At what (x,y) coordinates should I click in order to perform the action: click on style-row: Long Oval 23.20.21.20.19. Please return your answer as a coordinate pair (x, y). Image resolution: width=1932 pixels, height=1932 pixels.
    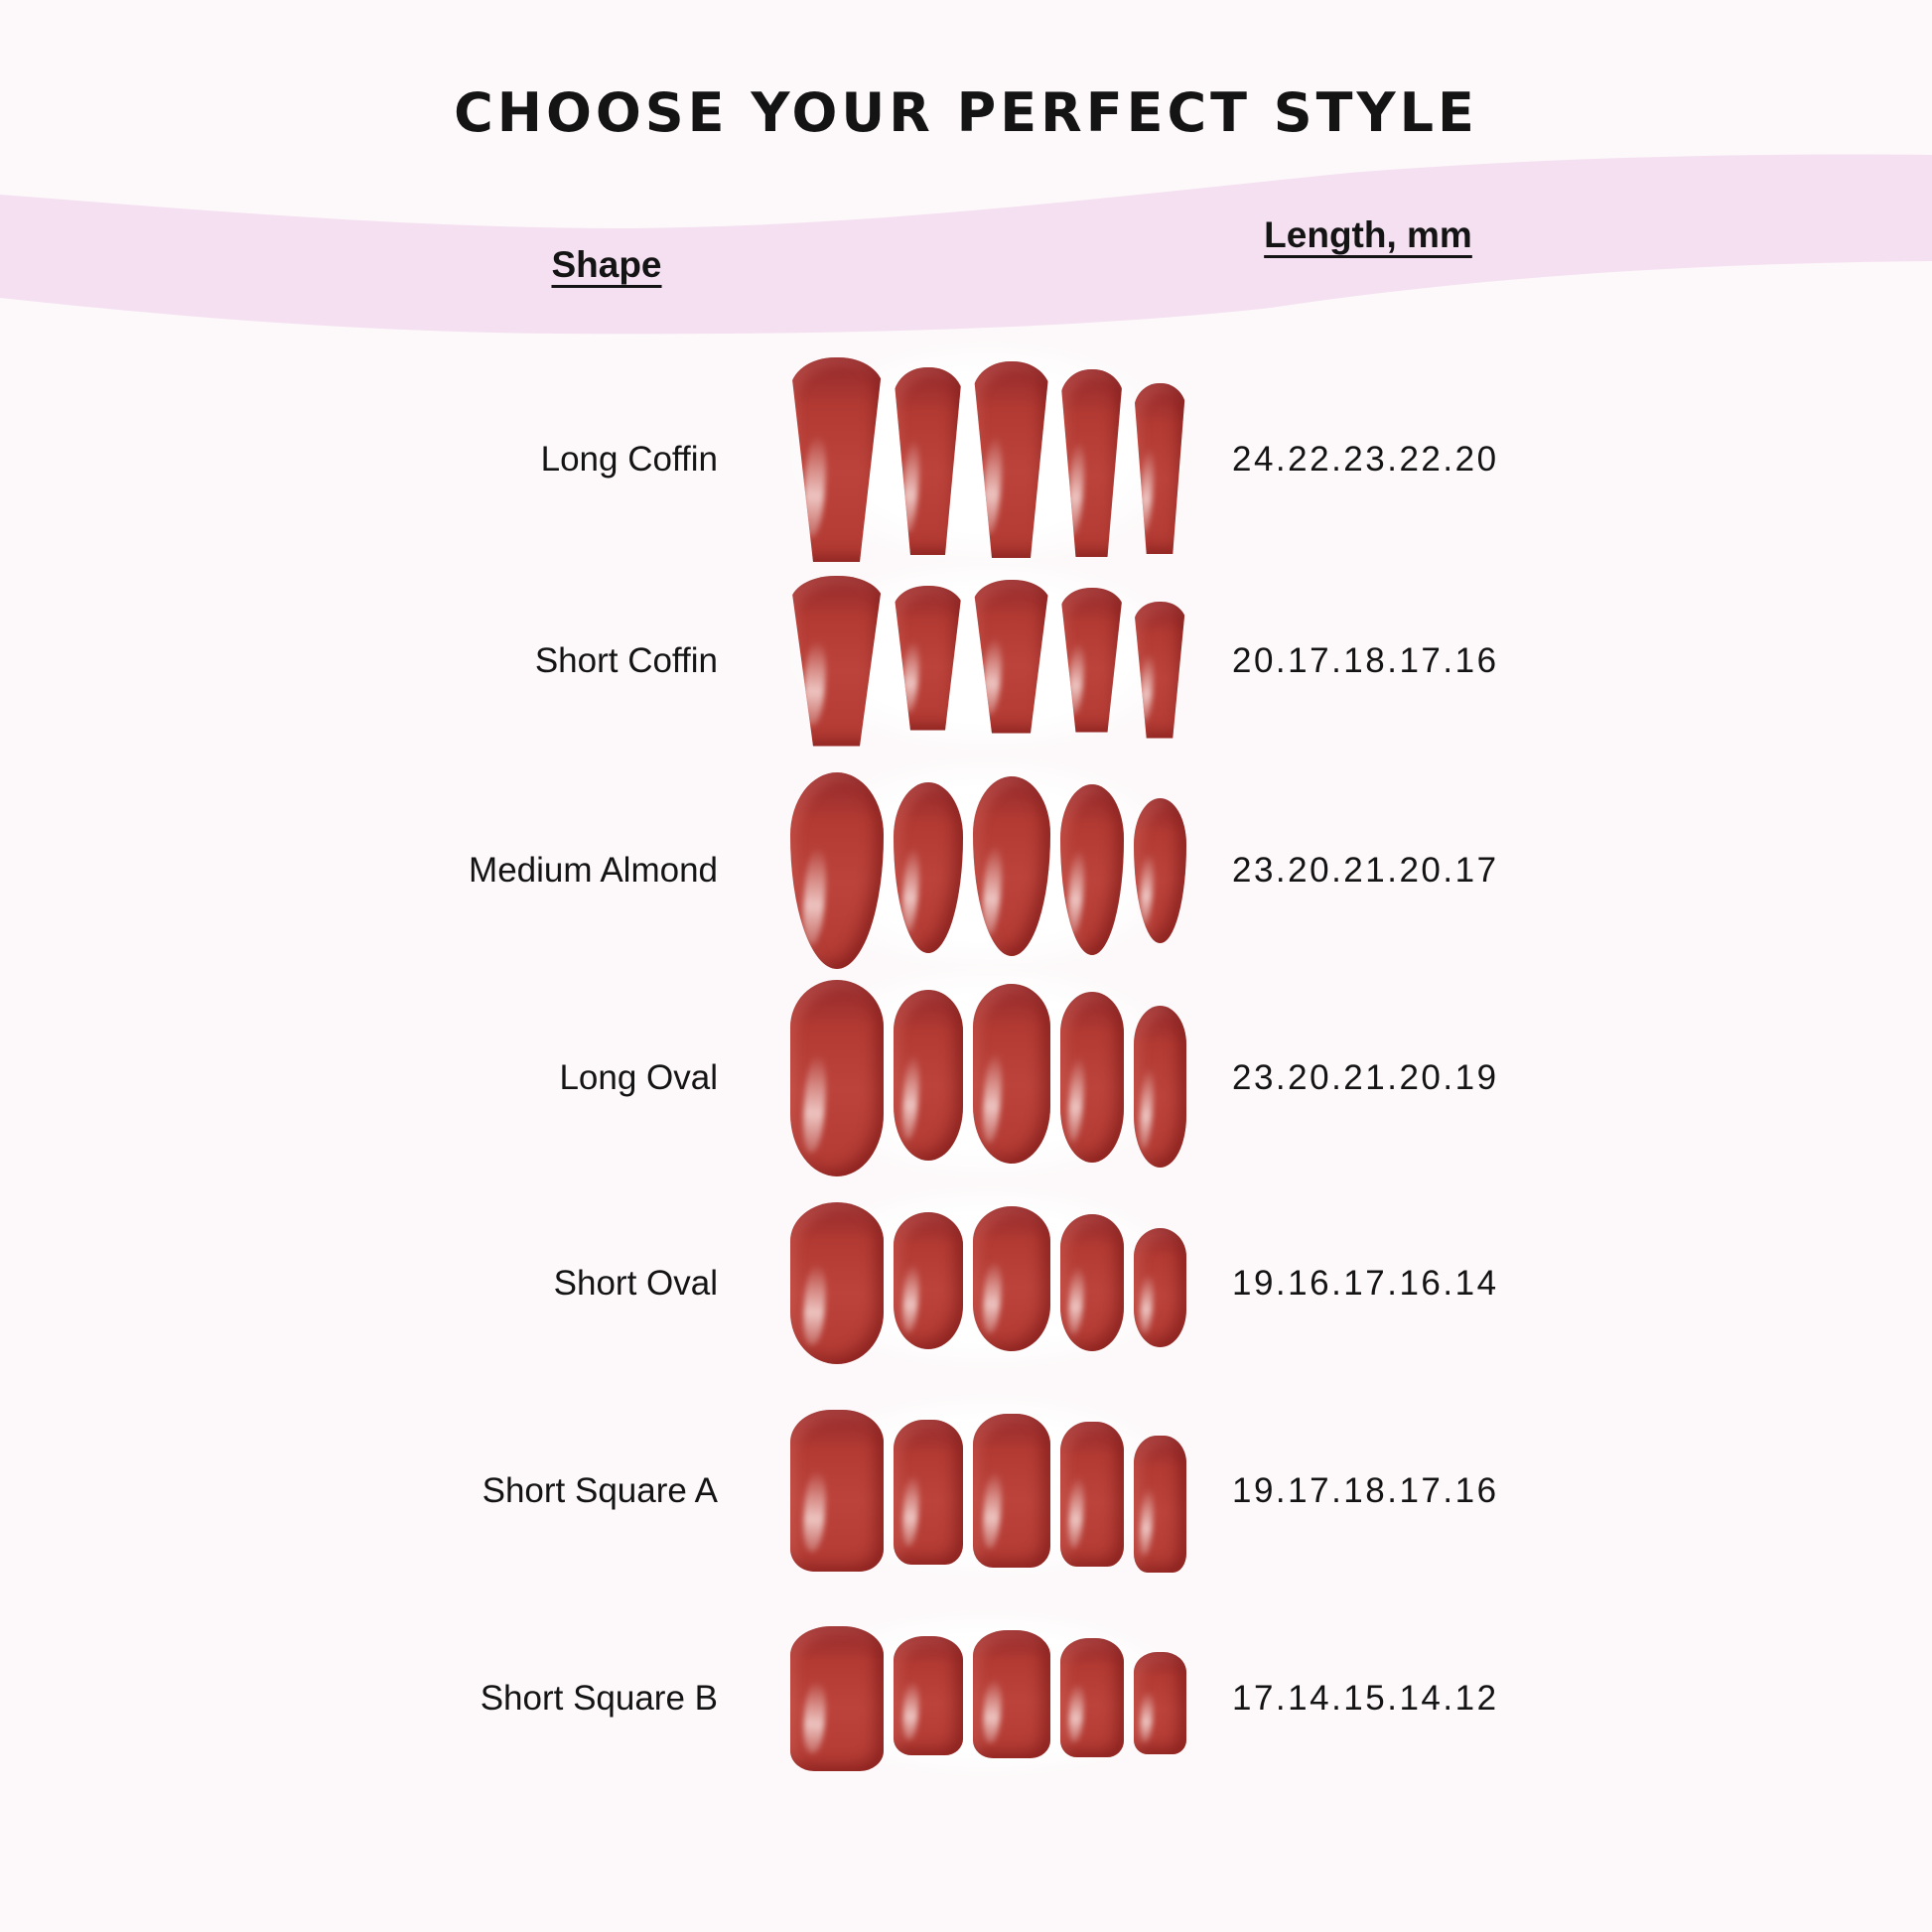
    Looking at the image, I should click on (966, 1078).